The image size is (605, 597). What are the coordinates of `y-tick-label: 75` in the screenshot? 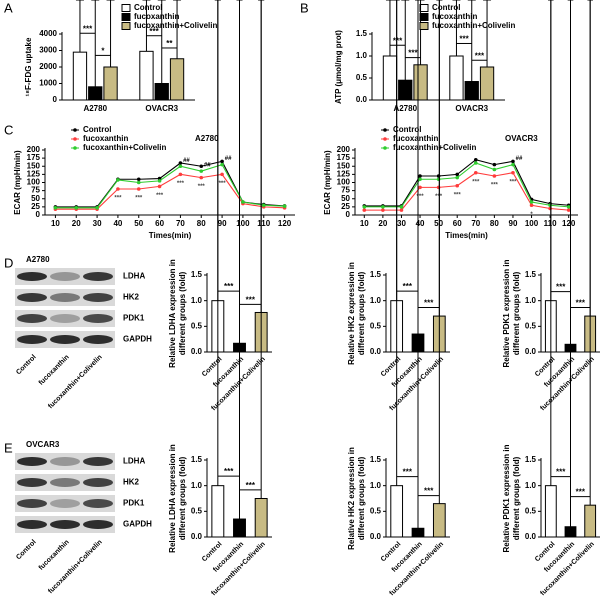 It's located at (345, 190).